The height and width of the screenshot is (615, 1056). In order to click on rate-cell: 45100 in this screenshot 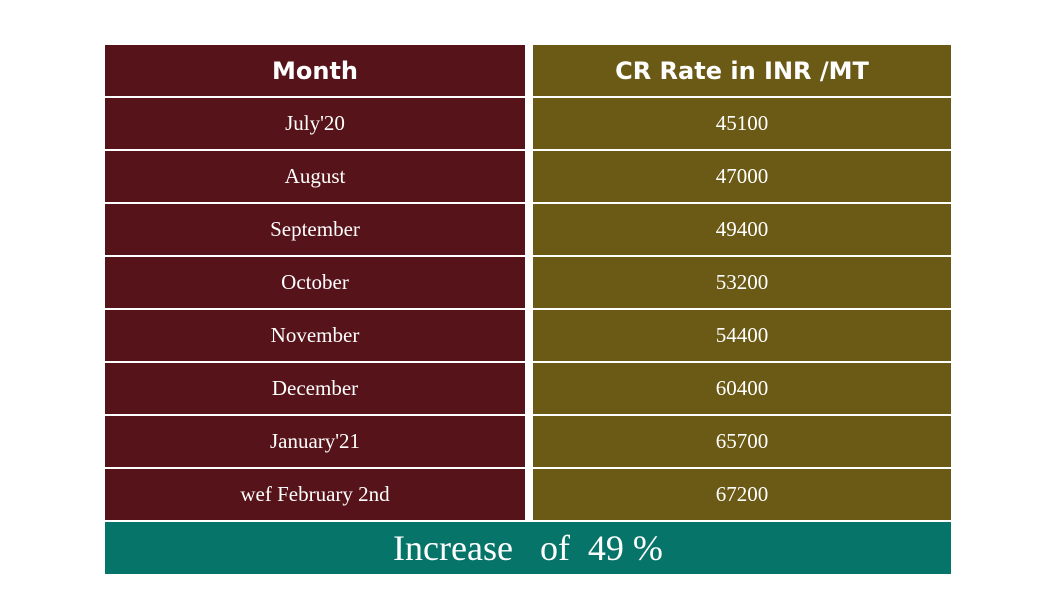, I will do `click(742, 123)`.